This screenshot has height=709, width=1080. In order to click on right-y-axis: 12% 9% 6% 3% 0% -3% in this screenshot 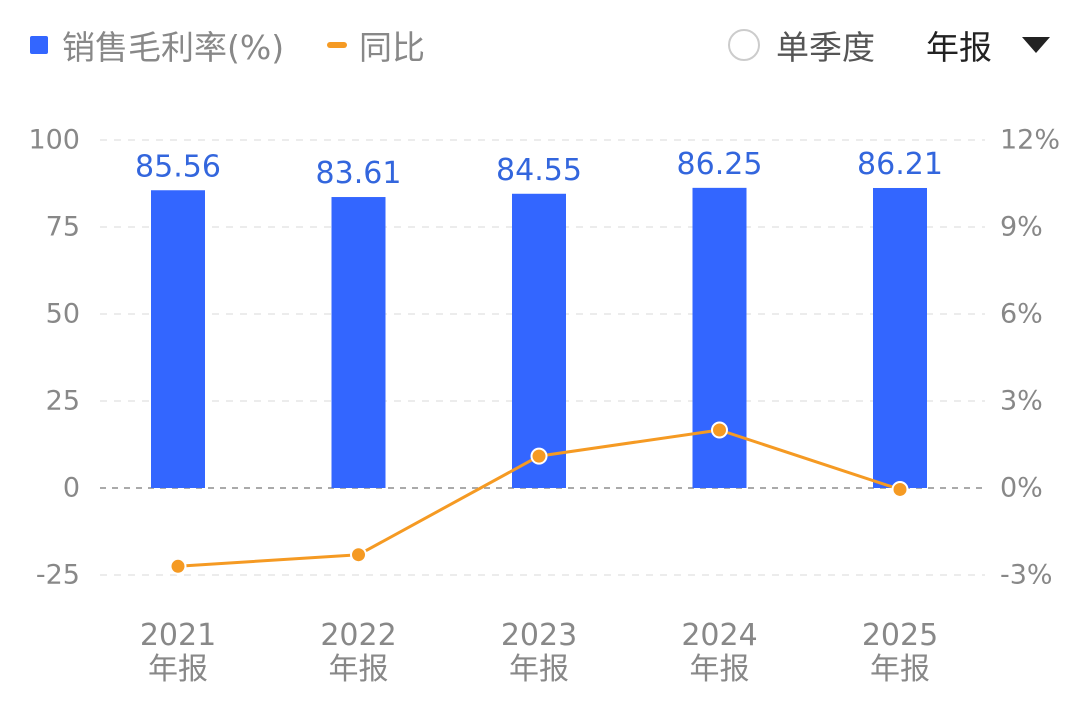, I will do `click(1030, 358)`.